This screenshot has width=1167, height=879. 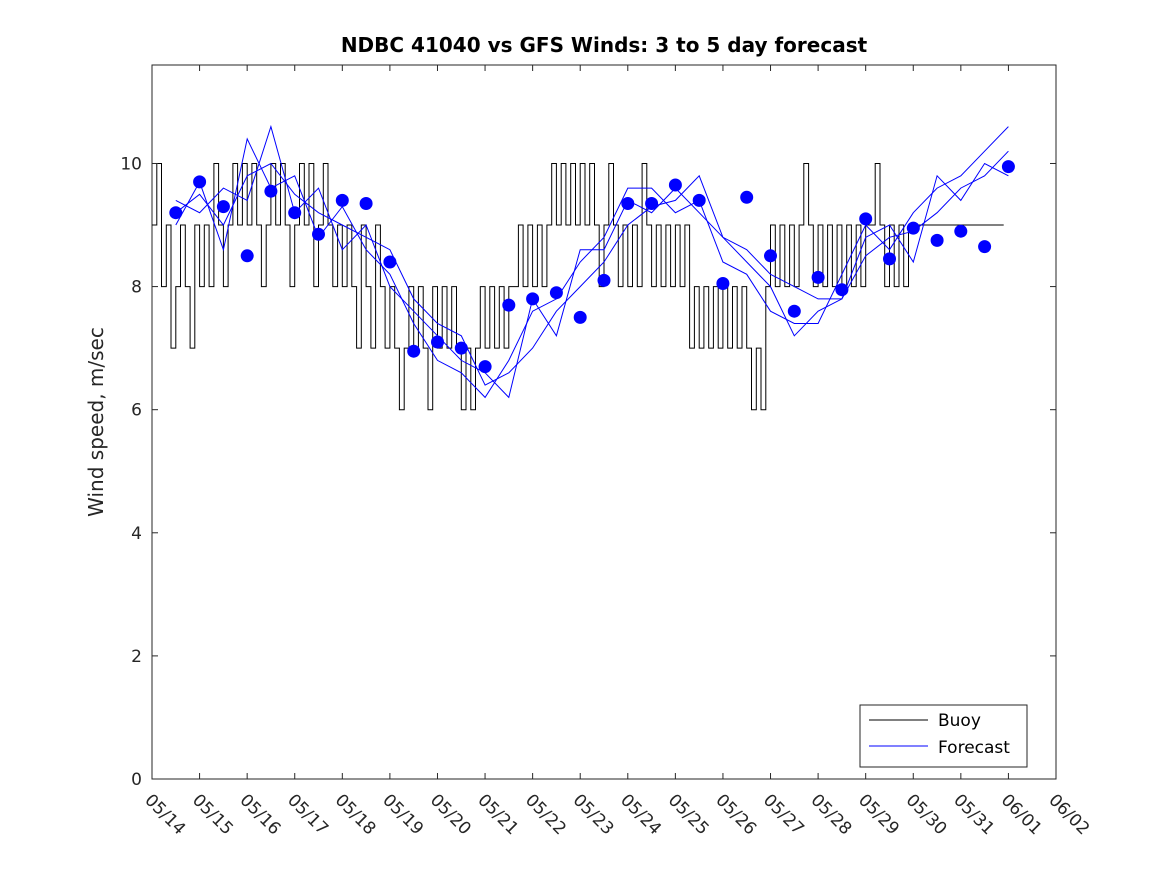 I want to click on x-tick-label: 05/22, so click(x=545, y=814).